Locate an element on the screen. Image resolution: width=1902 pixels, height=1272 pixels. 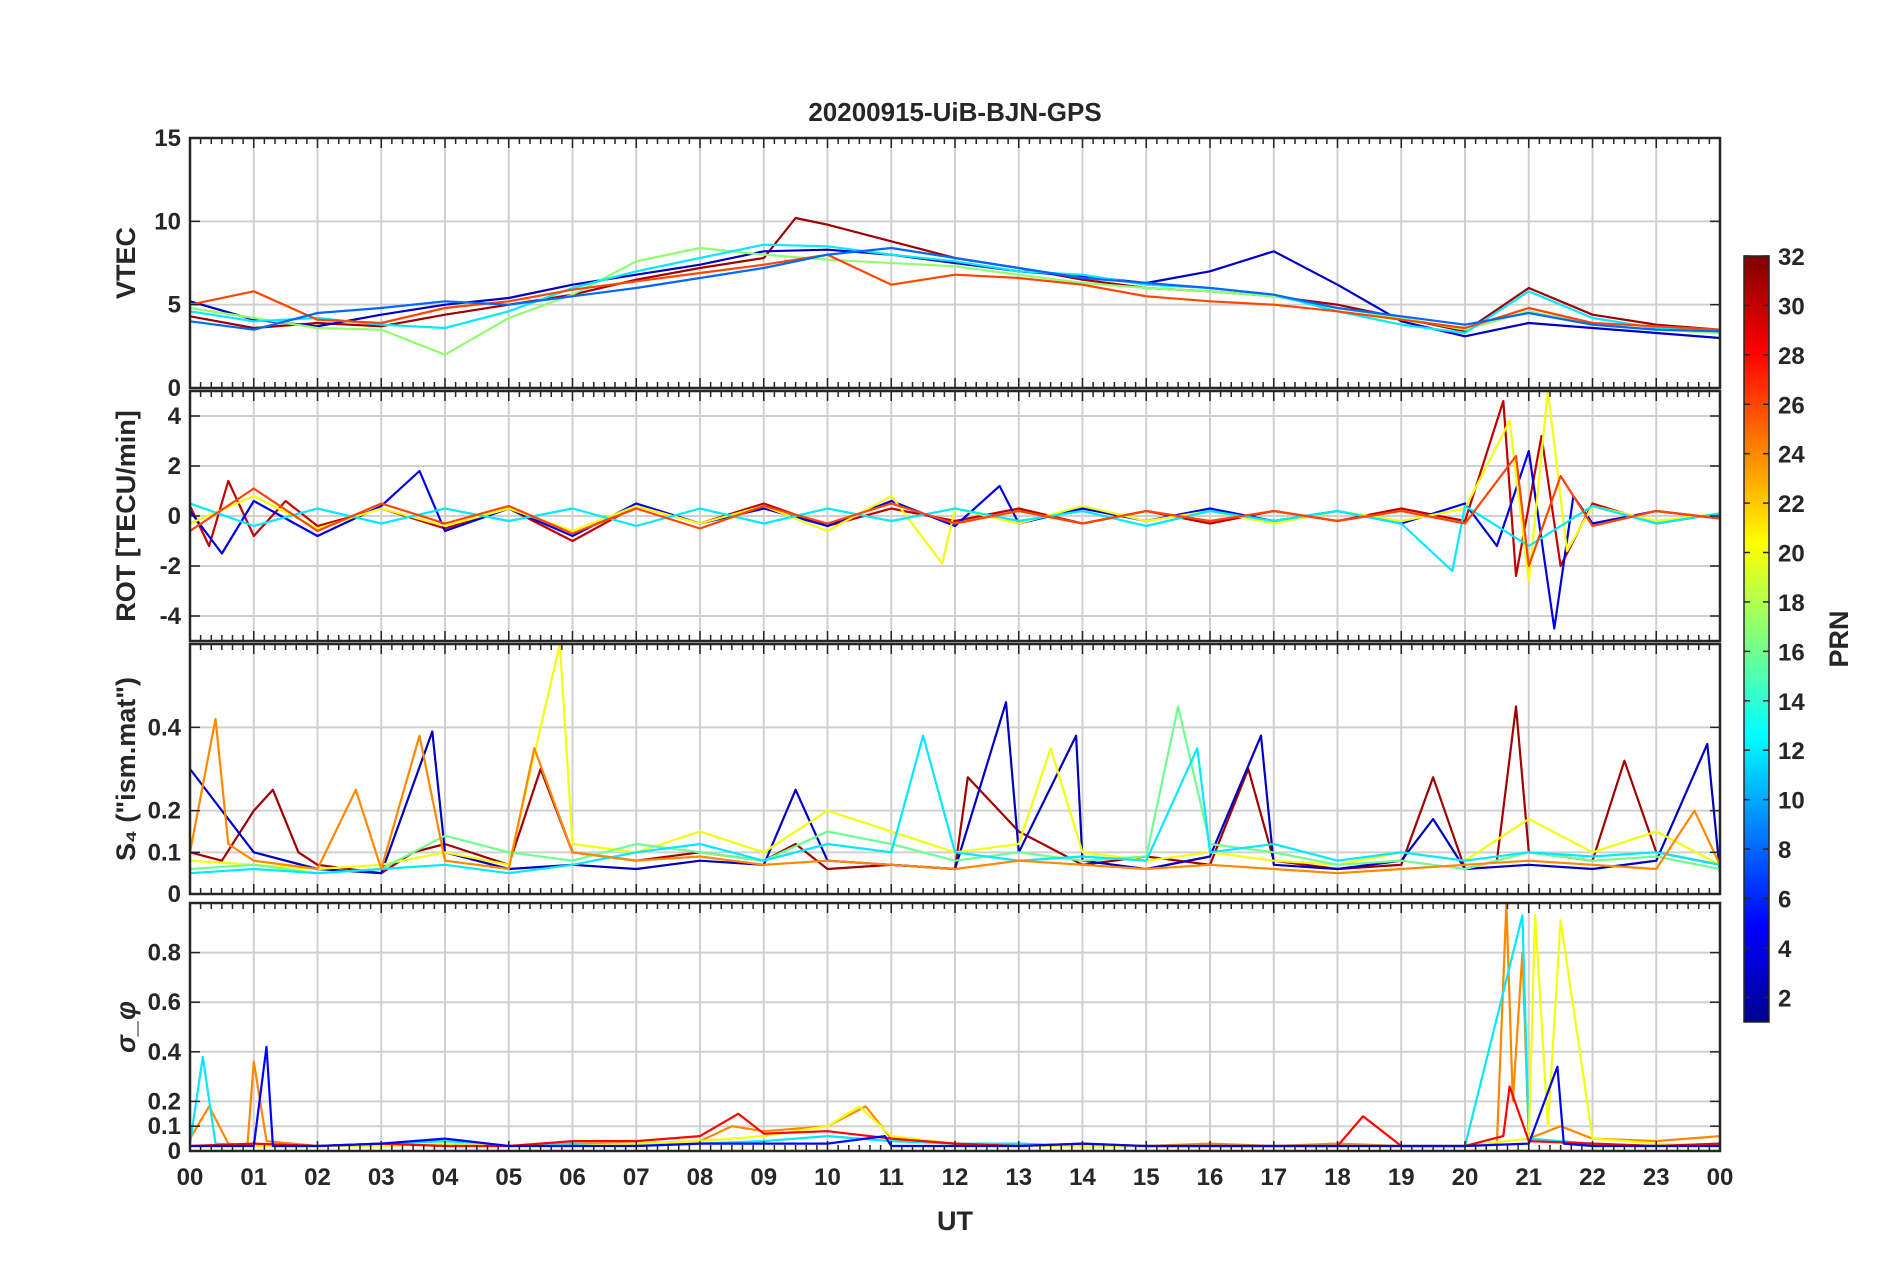
x-tick-label: 05 is located at coordinates (508, 1177).